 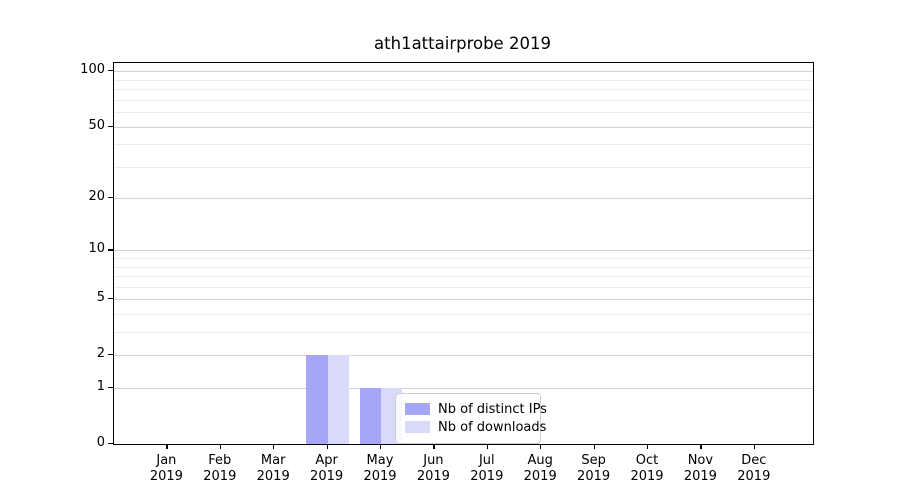 I want to click on x-tick-label-jan: Jan 2019, so click(x=166, y=468).